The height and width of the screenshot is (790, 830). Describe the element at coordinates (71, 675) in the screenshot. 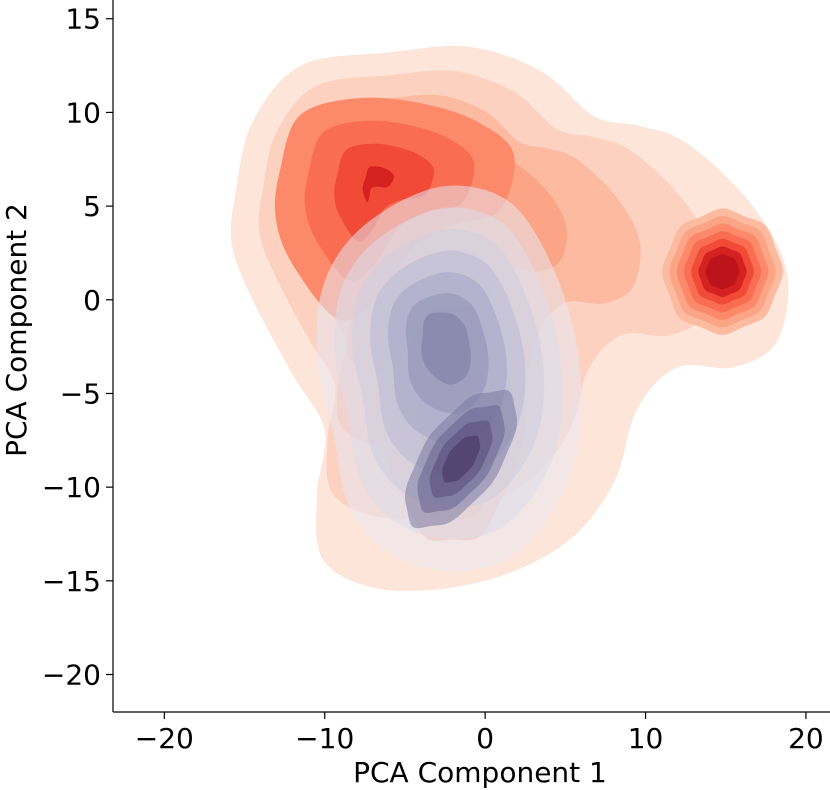

I see `y-tick-label: −20` at that location.